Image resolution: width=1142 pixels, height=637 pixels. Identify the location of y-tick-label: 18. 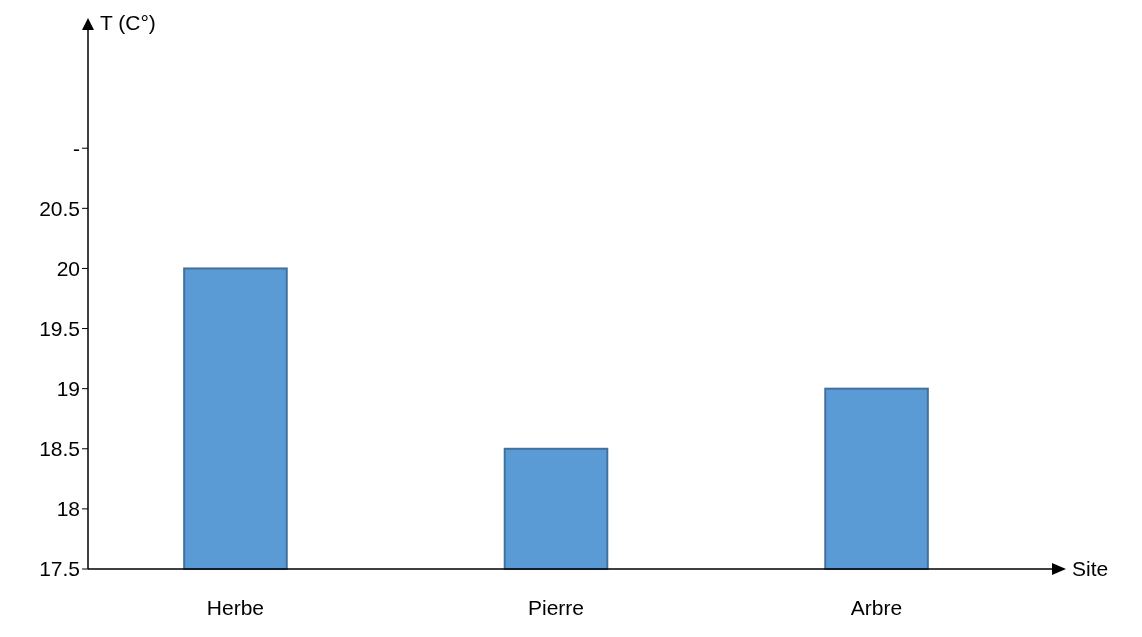
(68, 509).